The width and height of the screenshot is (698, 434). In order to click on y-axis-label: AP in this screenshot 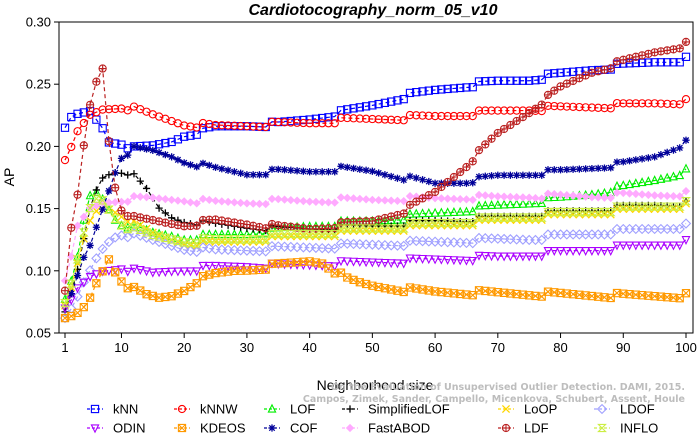, I will do `click(9, 177)`.